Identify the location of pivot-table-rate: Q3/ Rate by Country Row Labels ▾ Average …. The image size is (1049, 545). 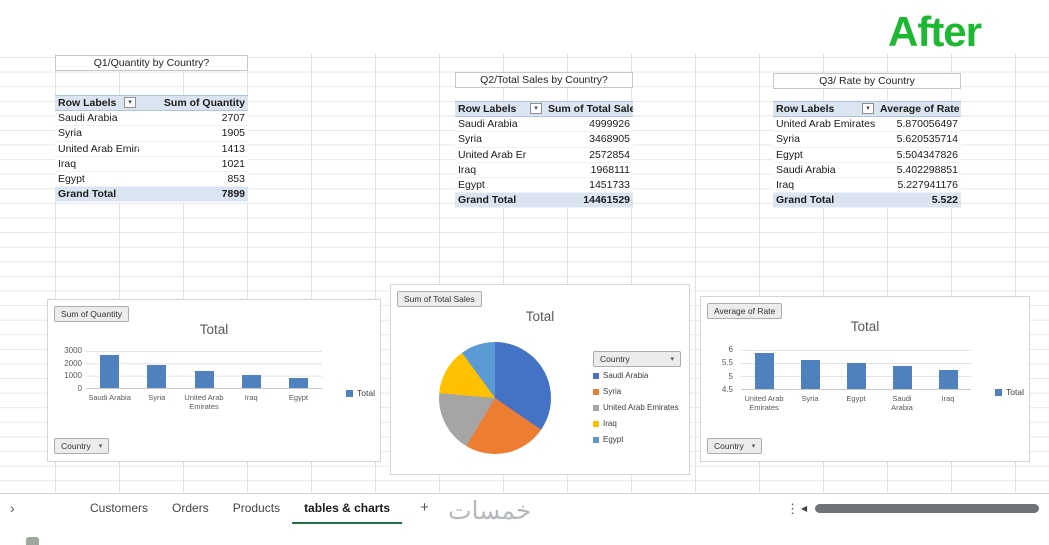
(867, 141).